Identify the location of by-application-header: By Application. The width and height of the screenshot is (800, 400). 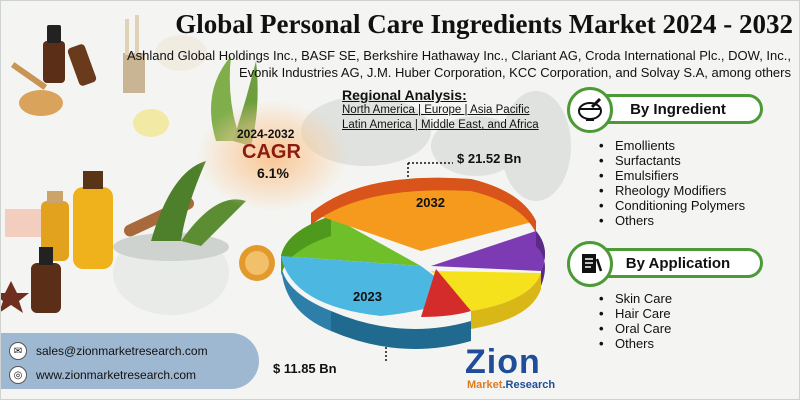
(678, 263).